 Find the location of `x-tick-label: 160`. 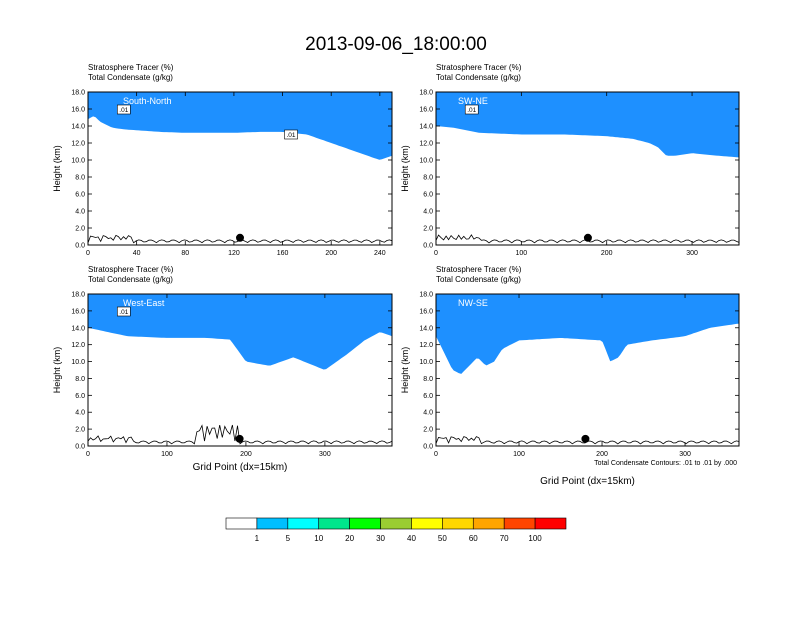

x-tick-label: 160 is located at coordinates (283, 253).